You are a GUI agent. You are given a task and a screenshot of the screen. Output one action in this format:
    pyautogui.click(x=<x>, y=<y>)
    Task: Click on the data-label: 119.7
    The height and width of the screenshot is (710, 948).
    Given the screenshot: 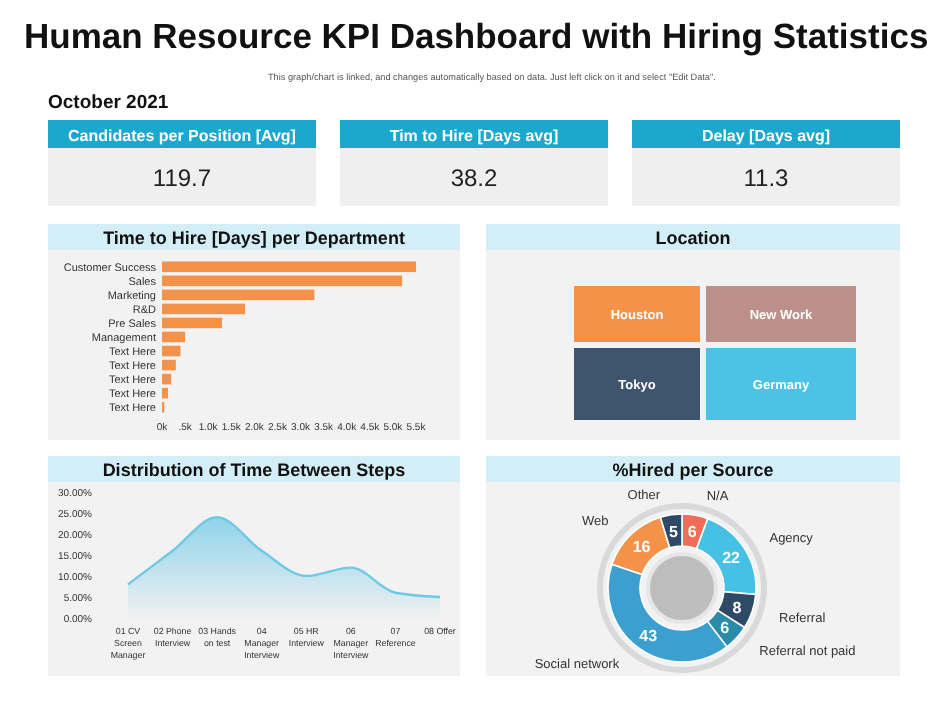 What is the action you would take?
    pyautogui.click(x=182, y=178)
    